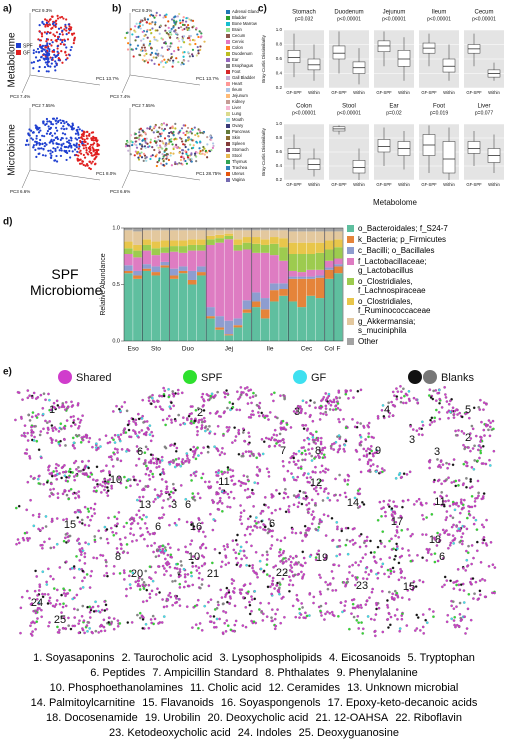  Describe the element at coordinates (359, 92) in the screenshot. I see `x-tick-label: Within` at that location.